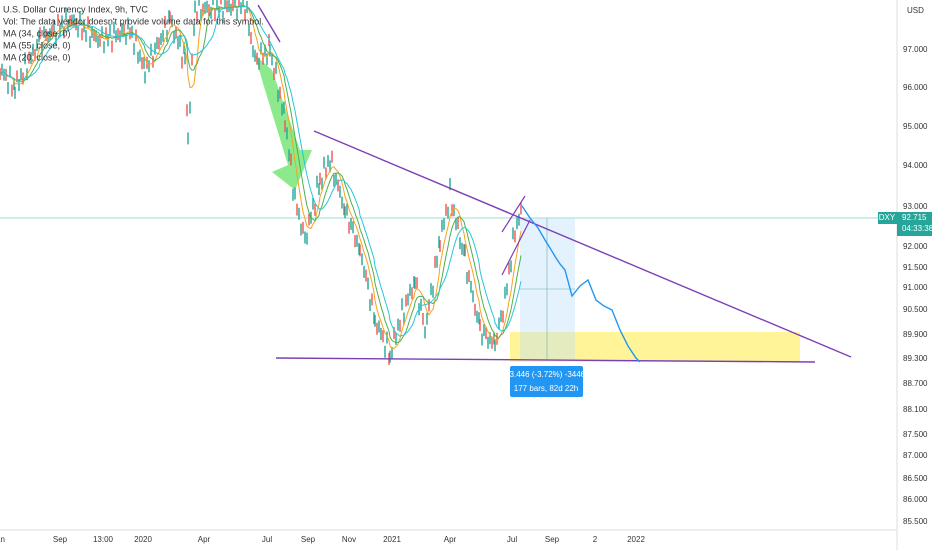 The height and width of the screenshot is (550, 932). Describe the element at coordinates (915, 126) in the screenshot. I see `price-label: 95.000` at that location.